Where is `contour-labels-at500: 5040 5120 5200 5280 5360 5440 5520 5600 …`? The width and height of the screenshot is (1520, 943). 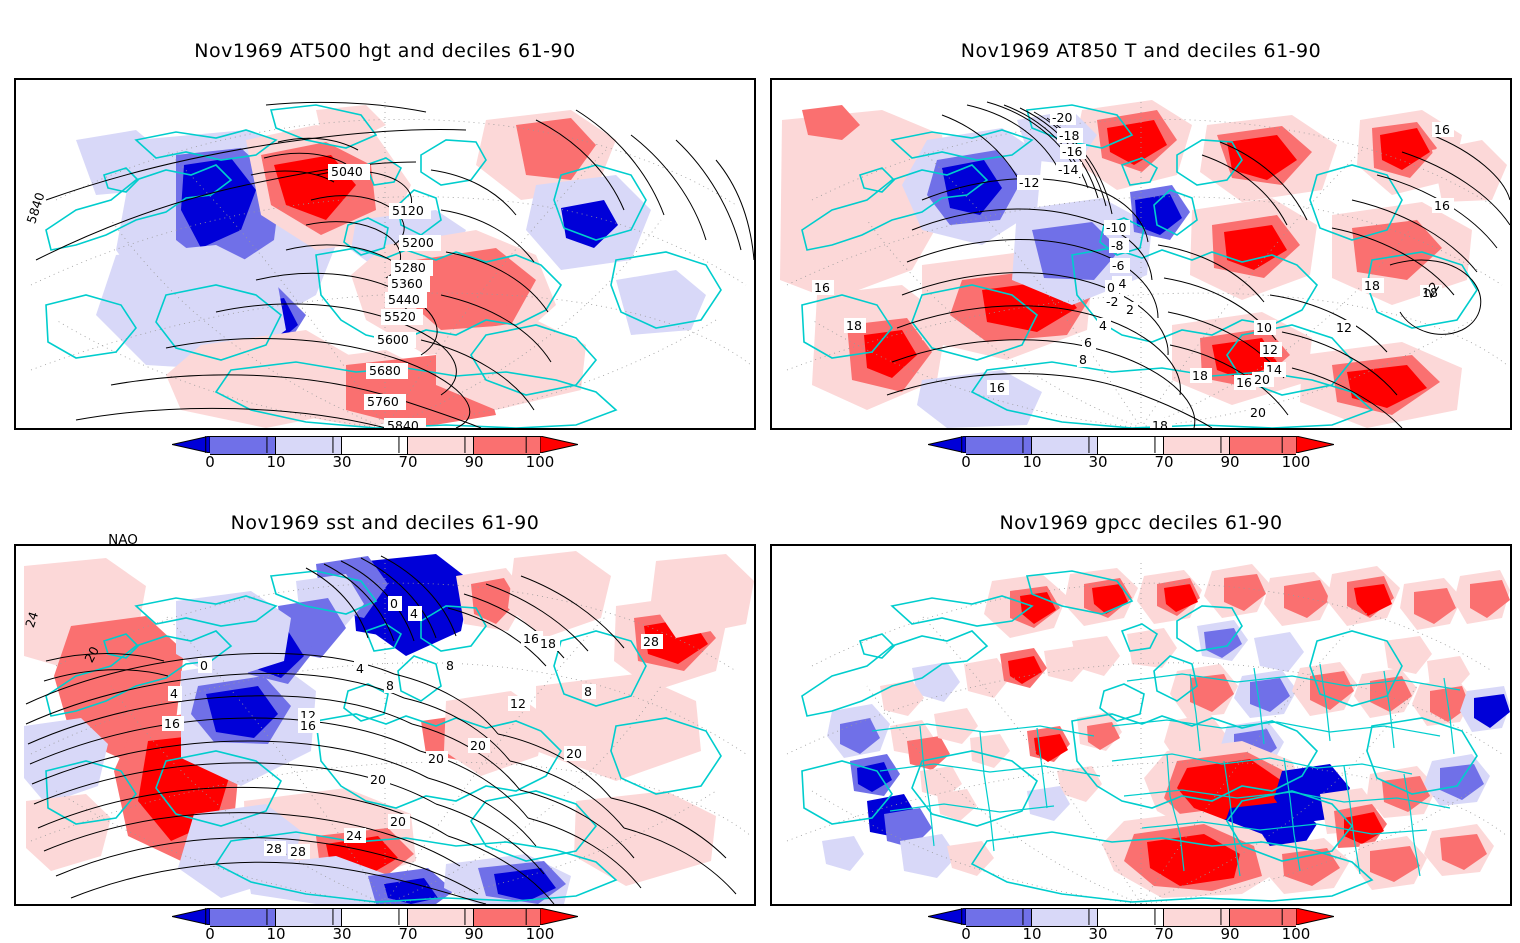 contour-labels-at500: 5040 5120 5200 5280 5360 5440 5520 5600 … is located at coordinates (232, 296).